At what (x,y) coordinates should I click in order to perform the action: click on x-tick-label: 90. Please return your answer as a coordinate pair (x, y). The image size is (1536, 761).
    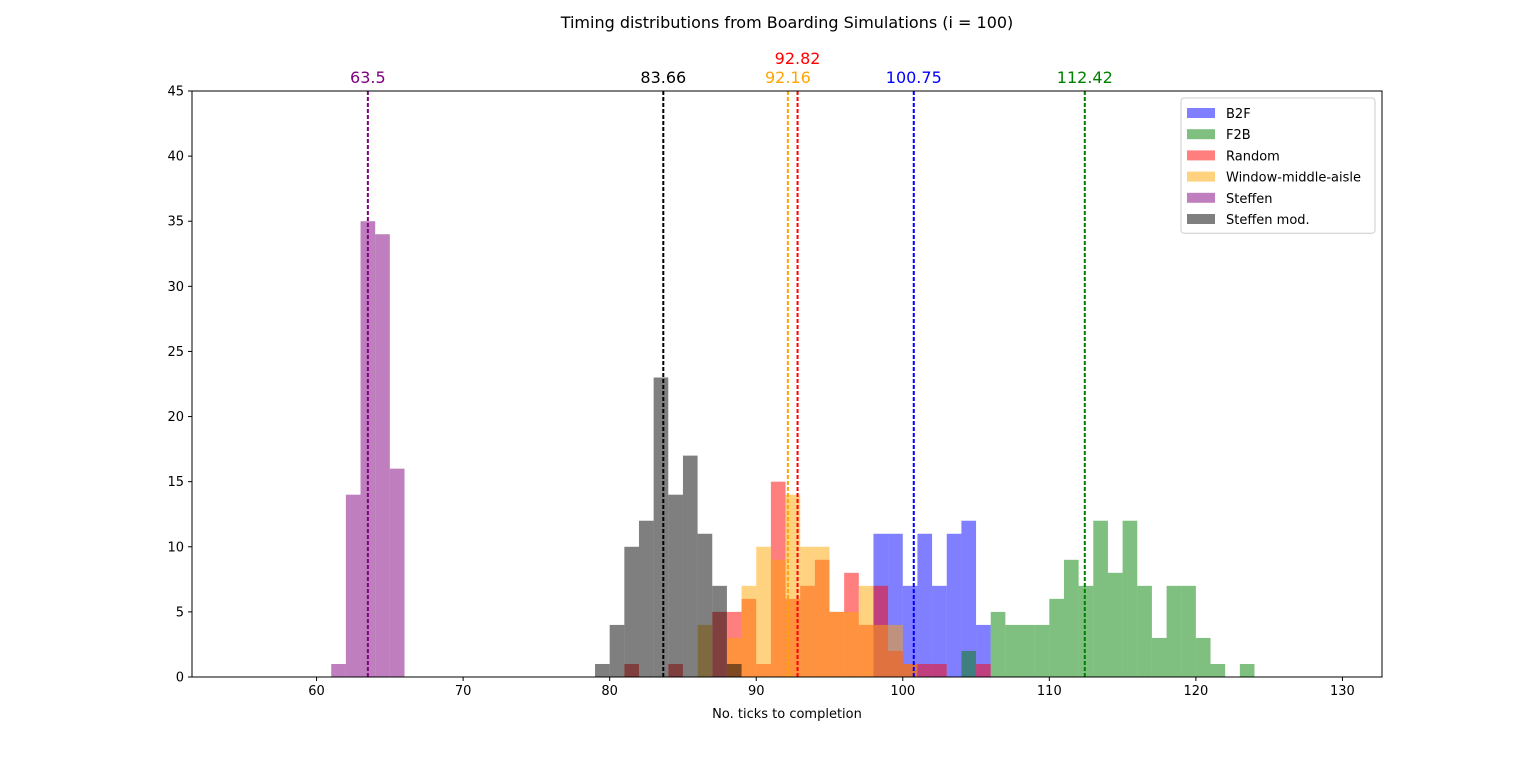
    Looking at the image, I should click on (756, 691).